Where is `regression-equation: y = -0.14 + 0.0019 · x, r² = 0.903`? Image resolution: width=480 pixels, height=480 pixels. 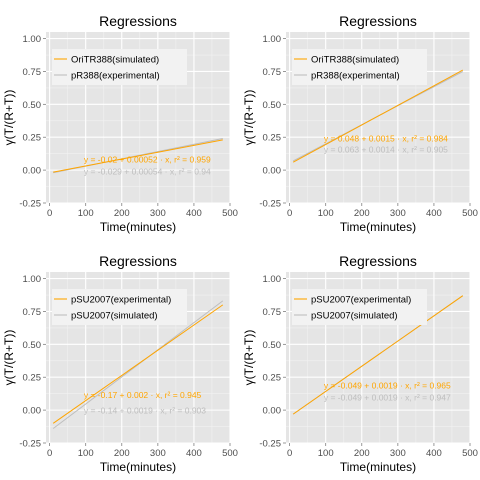 regression-equation: y = -0.14 + 0.0019 · x, r² = 0.903 is located at coordinates (145, 410).